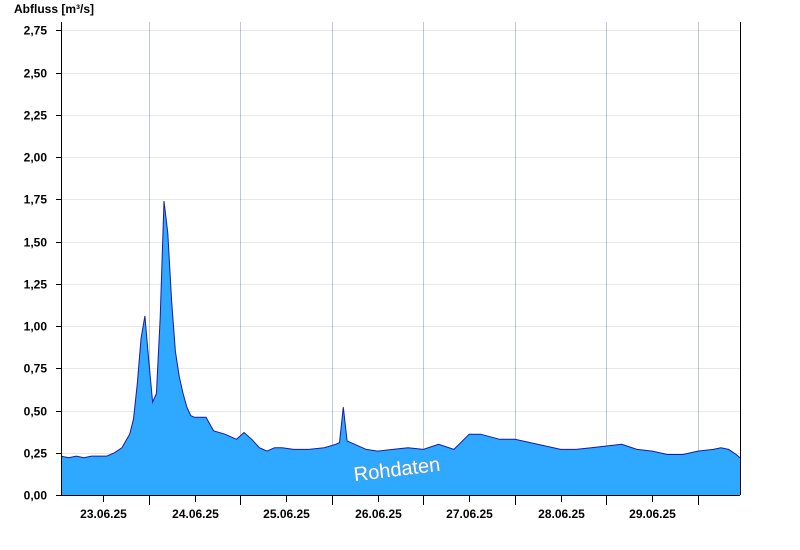 The width and height of the screenshot is (800, 550). I want to click on y-tick-label: 0,25, so click(36, 454).